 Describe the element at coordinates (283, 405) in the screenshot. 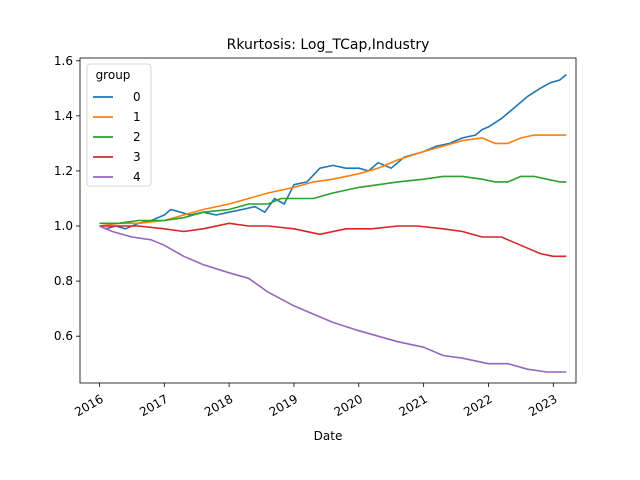

I see `x-tick-label: 2019` at that location.